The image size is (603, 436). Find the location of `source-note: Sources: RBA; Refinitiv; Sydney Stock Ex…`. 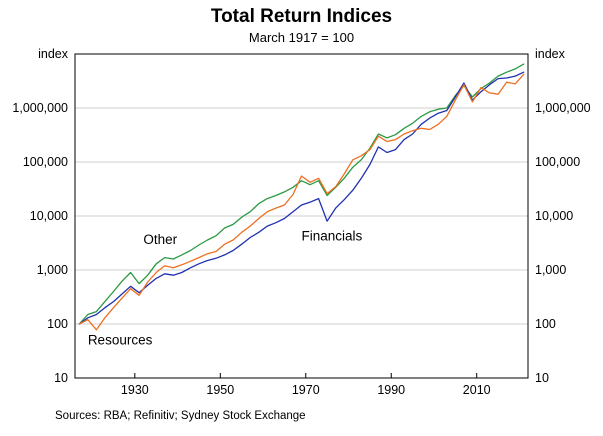

source-note: Sources: RBA; Refinitiv; Sydney Stock Ex… is located at coordinates (180, 416).